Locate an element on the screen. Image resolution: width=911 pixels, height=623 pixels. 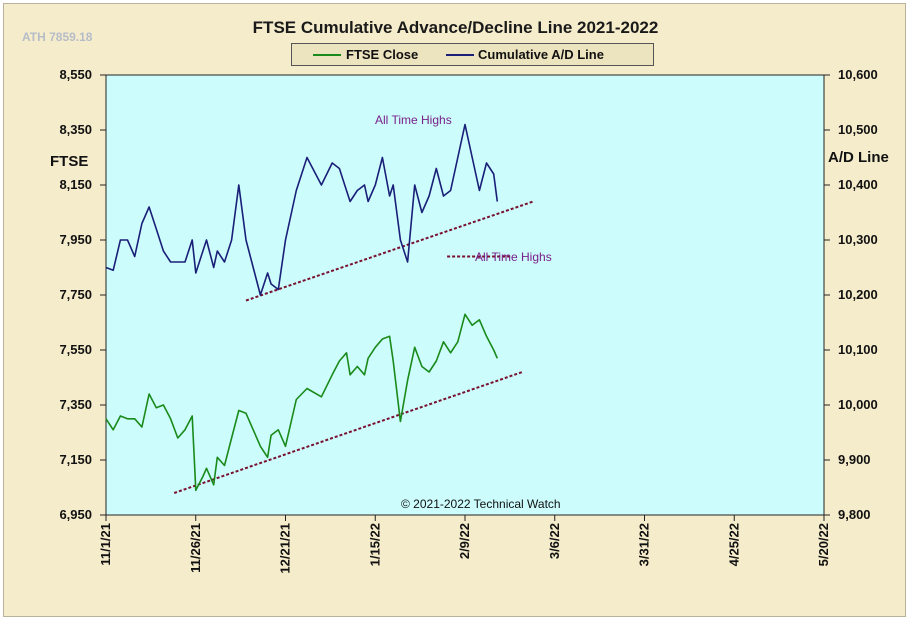
legend-label-ad-line: Cumulative A/D Line is located at coordinates (541, 54).